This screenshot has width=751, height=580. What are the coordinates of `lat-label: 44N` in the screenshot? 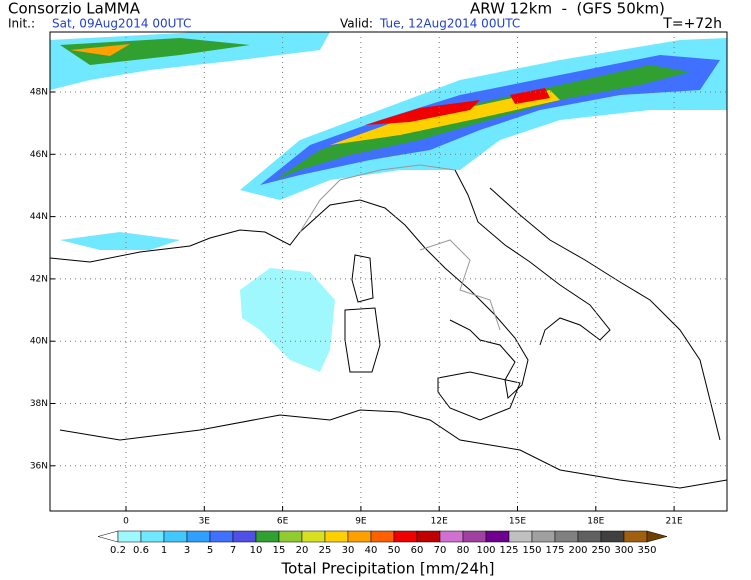 It's located at (39, 217).